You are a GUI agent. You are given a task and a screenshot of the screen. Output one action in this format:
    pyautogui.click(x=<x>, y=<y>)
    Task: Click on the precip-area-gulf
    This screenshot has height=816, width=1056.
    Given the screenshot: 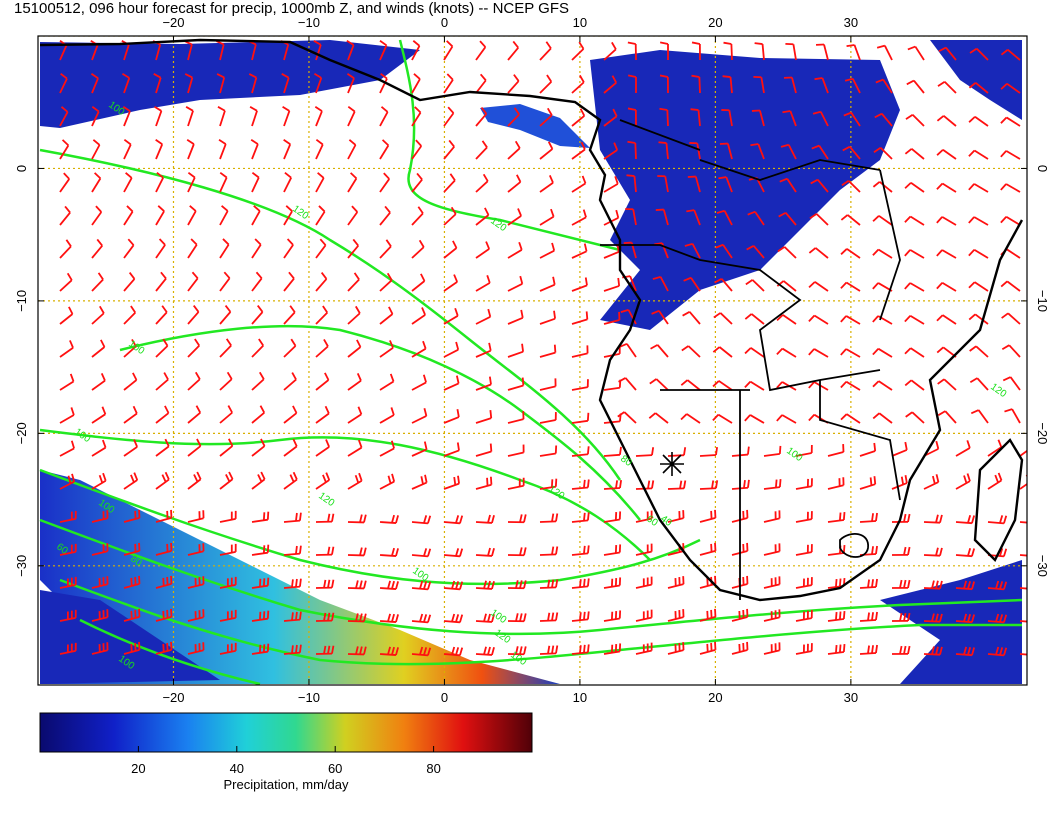 What is the action you would take?
    pyautogui.click(x=535, y=126)
    